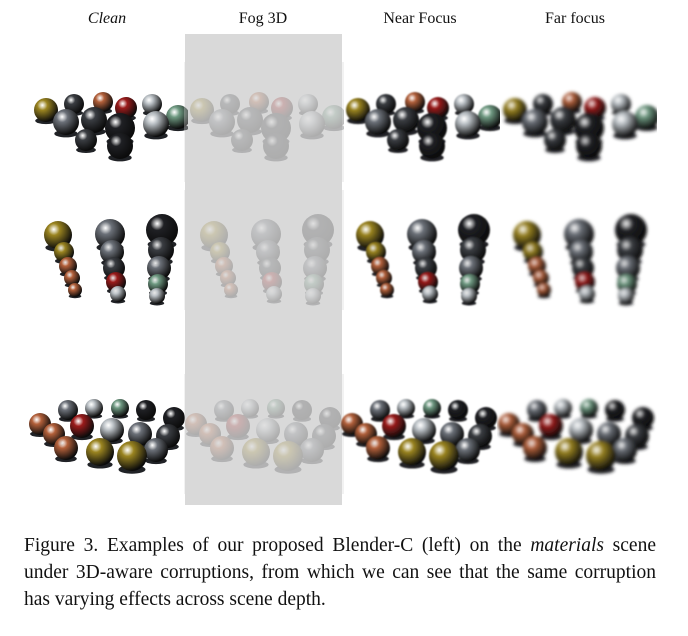 The height and width of the screenshot is (636, 688). Describe the element at coordinates (577, 122) in the screenshot. I see `render-row0-col3` at that location.